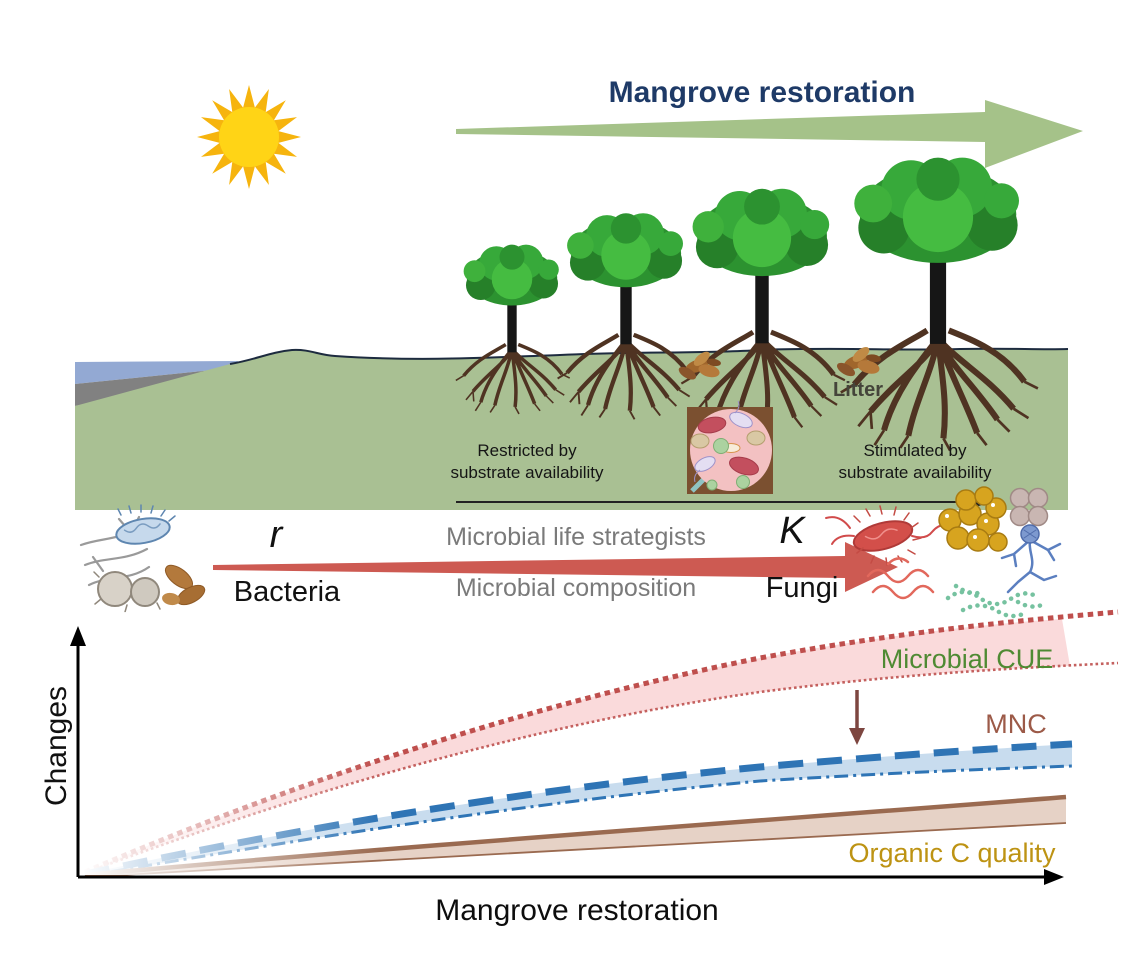  I want to click on mangrove-restoration-arrow, so click(769, 134).